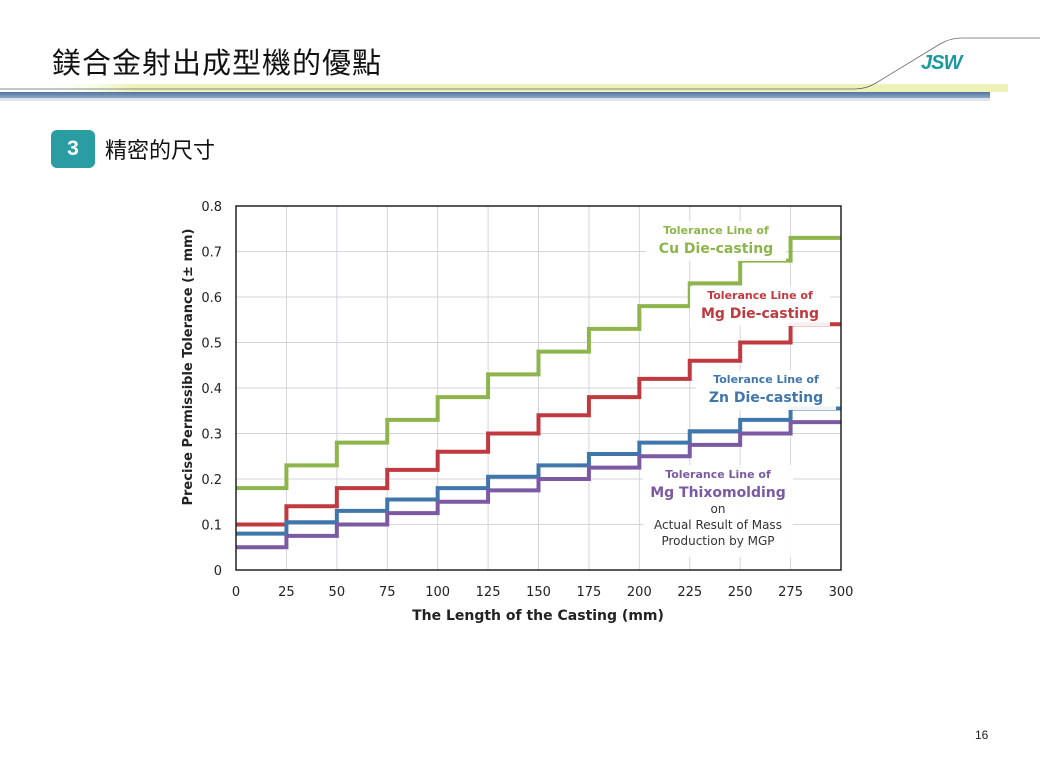 Image resolution: width=1040 pixels, height=775 pixels. What do you see at coordinates (188, 366) in the screenshot?
I see `y-axis-label: Precise Permissible Tolerance (± mm)` at bounding box center [188, 366].